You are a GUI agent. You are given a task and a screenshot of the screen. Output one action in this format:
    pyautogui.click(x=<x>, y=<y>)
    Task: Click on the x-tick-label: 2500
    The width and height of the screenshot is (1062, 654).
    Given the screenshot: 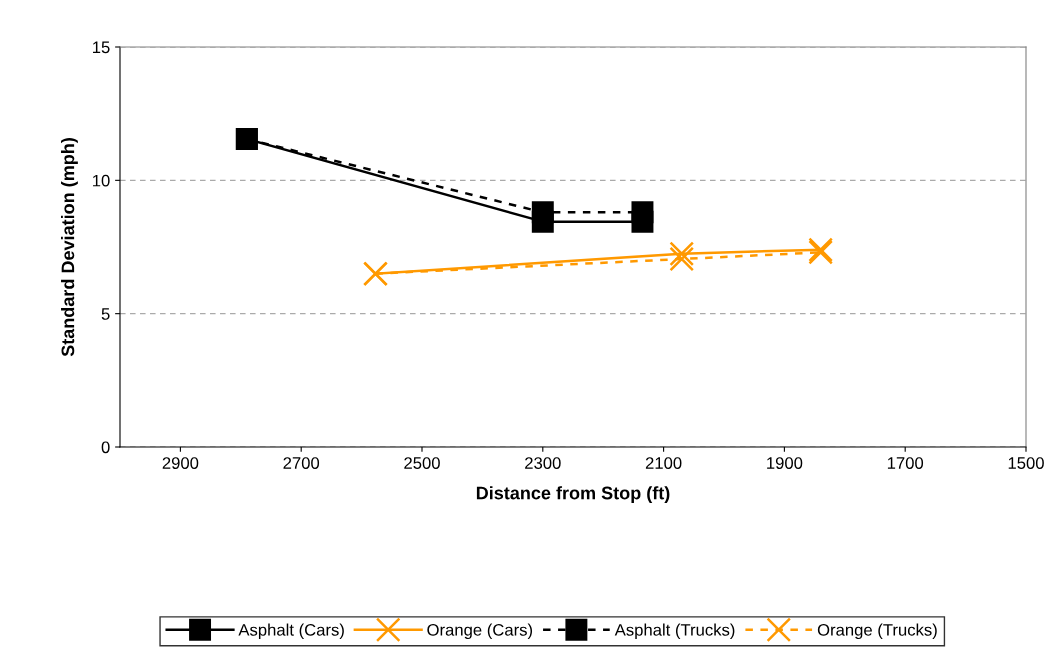 What is the action you would take?
    pyautogui.click(x=422, y=463)
    